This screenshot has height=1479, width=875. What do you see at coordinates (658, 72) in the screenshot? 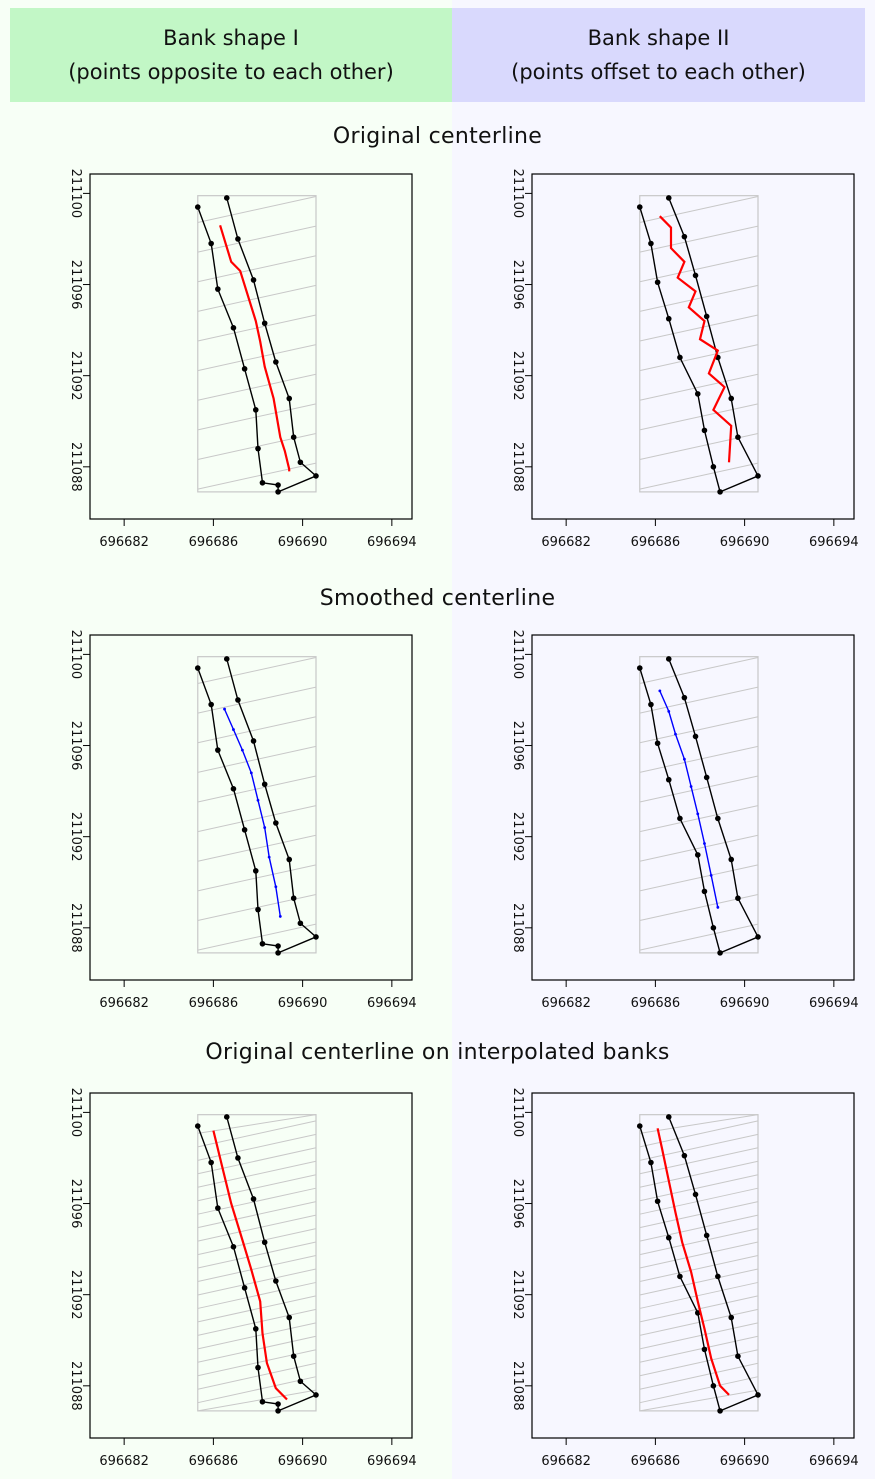
I see `header-right-subtitle: (points offset to each other)` at bounding box center [658, 72].